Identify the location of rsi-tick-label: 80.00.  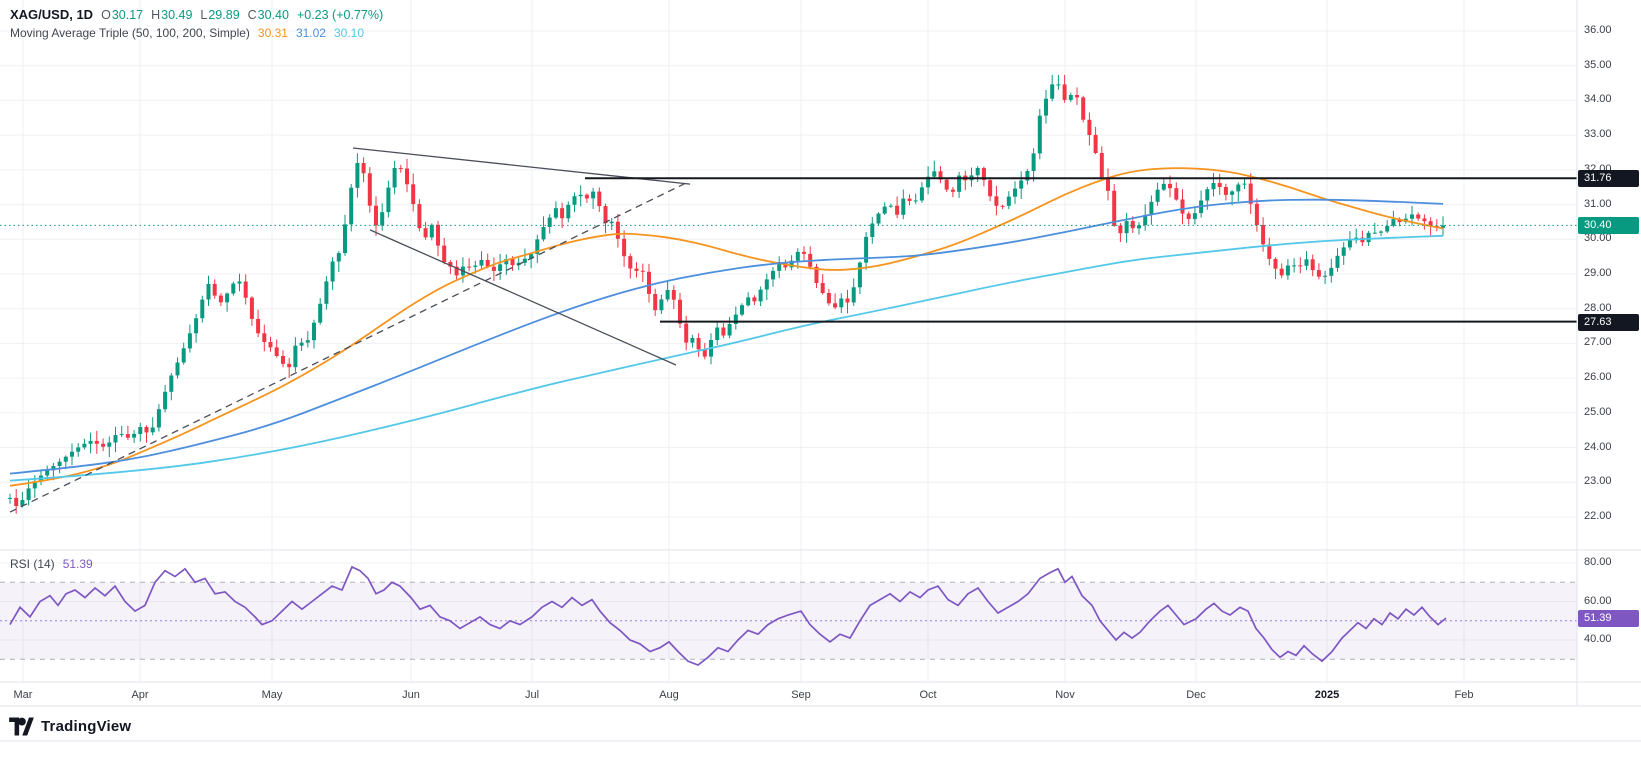
(1598, 562).